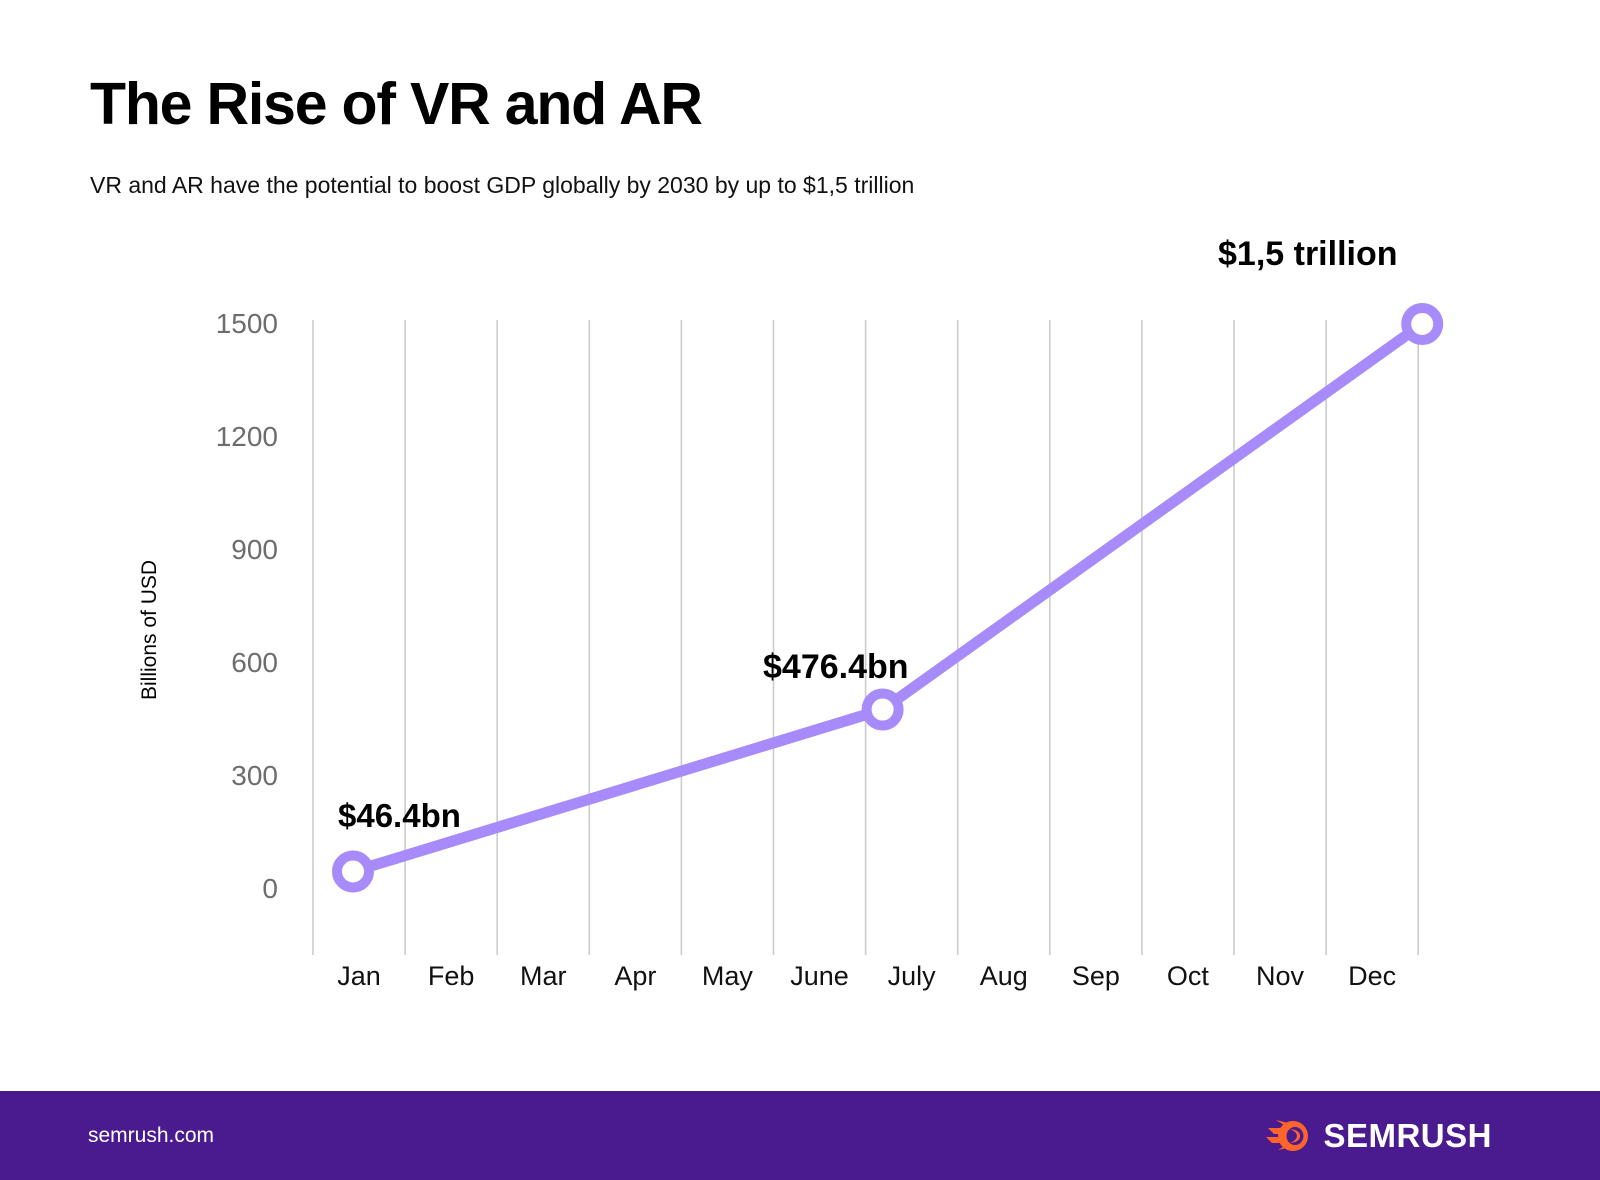  Describe the element at coordinates (254, 775) in the screenshot. I see `y-axis-tick-label: 300` at that location.